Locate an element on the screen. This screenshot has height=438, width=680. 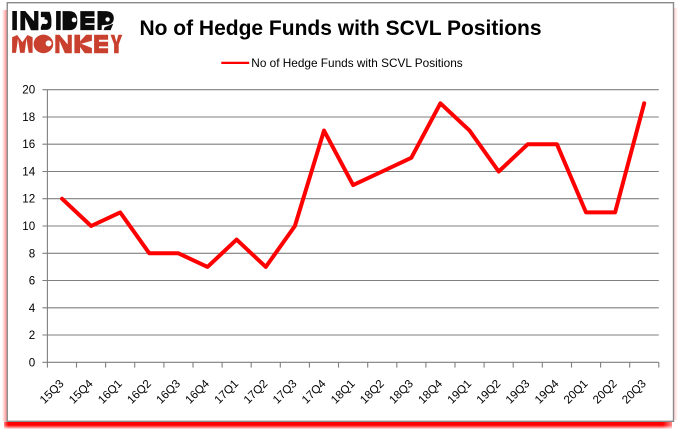
svg-text: 20 is located at coordinates (28, 90).